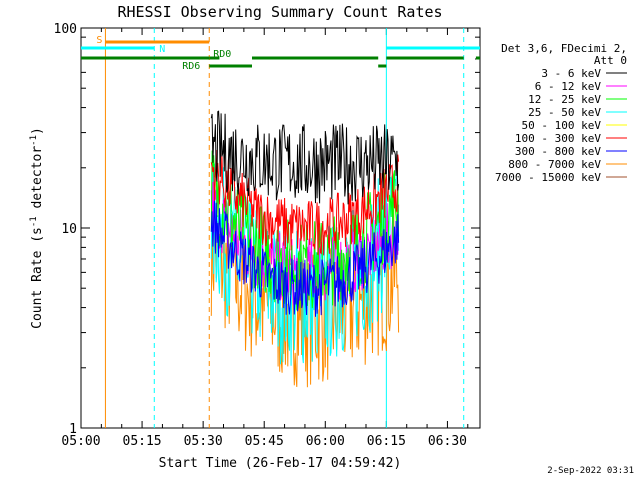  I want to click on legend-entry: 6 - 12 keV, so click(568, 86).